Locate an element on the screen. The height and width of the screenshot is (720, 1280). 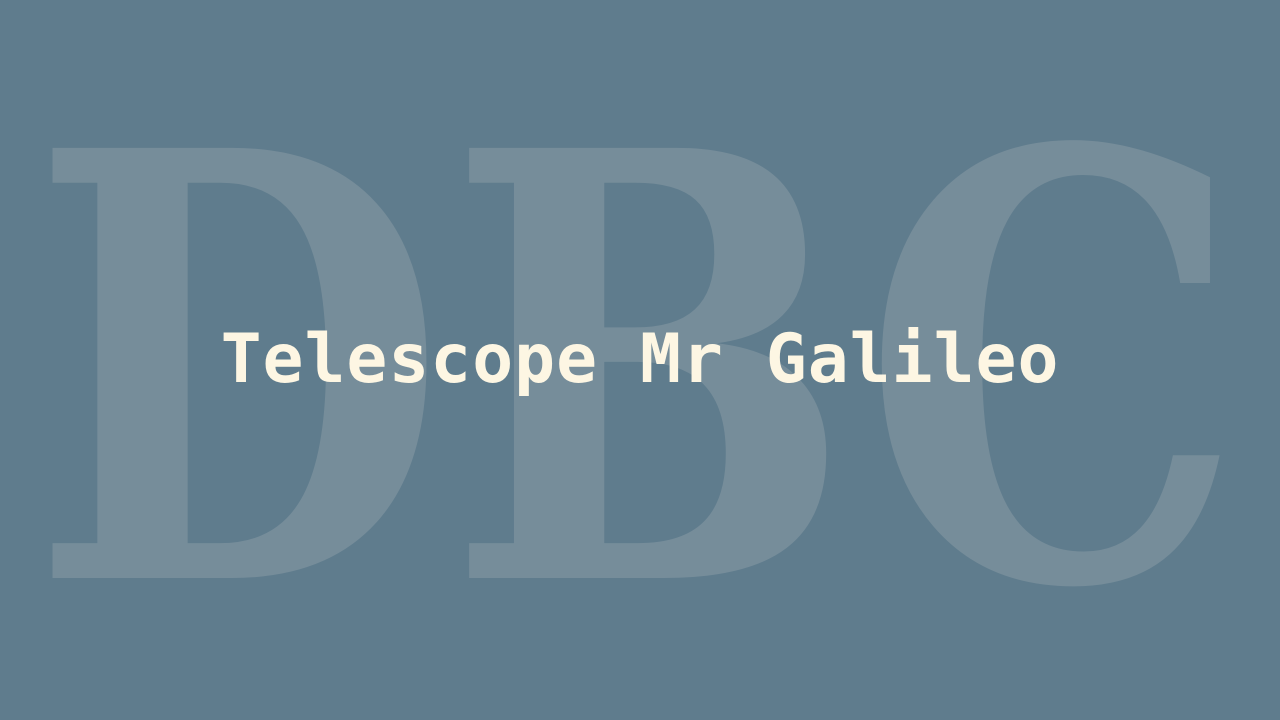
page-title: Telescope Mr Galileo is located at coordinates (640, 359).